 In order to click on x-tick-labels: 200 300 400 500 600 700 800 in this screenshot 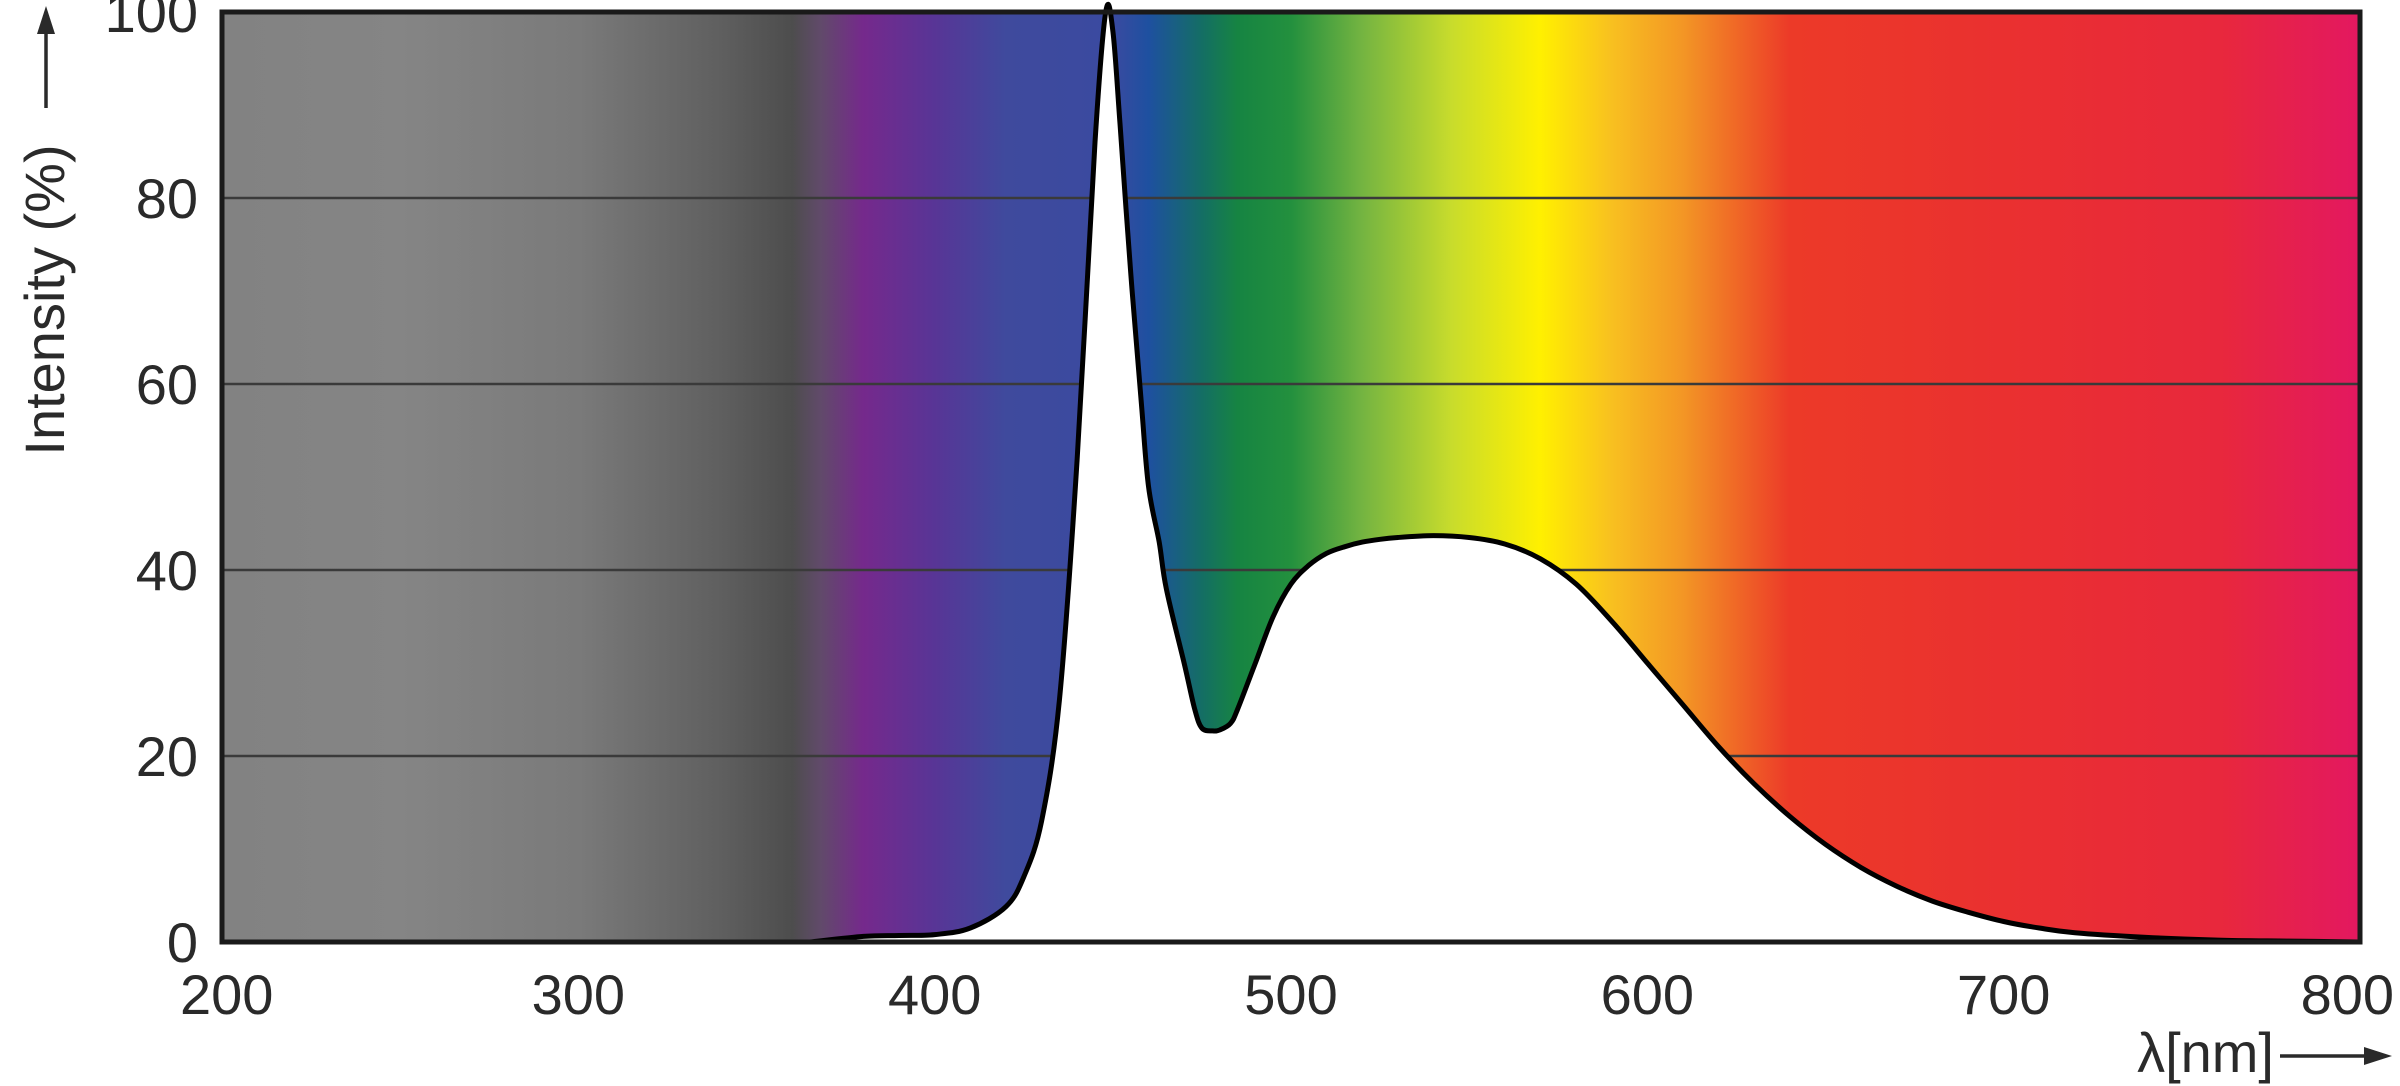, I will do `click(1287, 994)`.